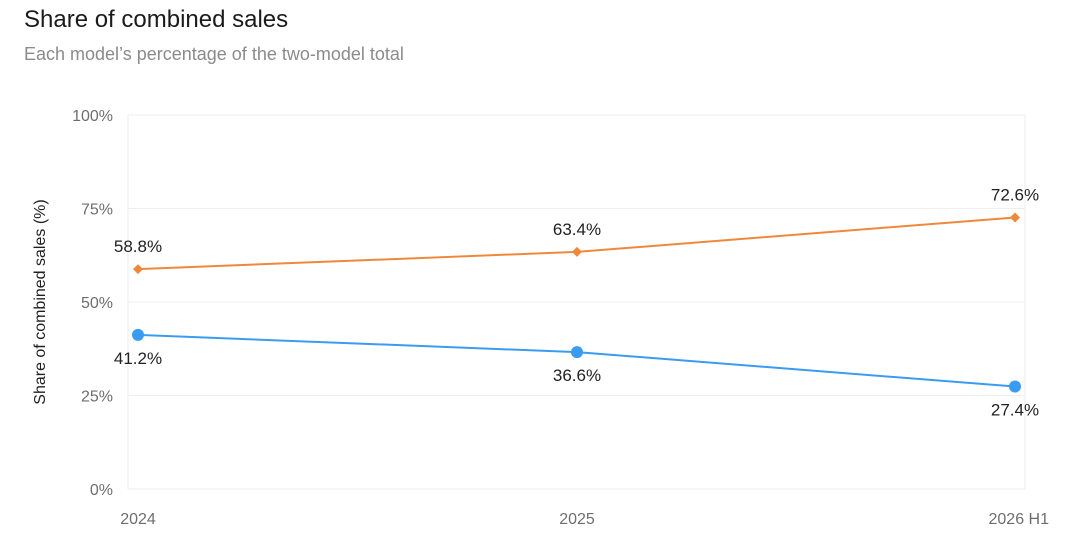  Describe the element at coordinates (1015, 194) in the screenshot. I see `data-label: 72.6%` at that location.